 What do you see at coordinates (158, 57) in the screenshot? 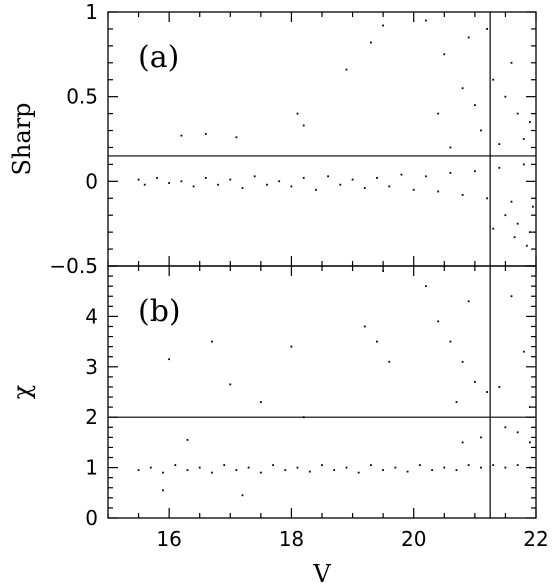
I see `panel-label: (a)` at bounding box center [158, 57].